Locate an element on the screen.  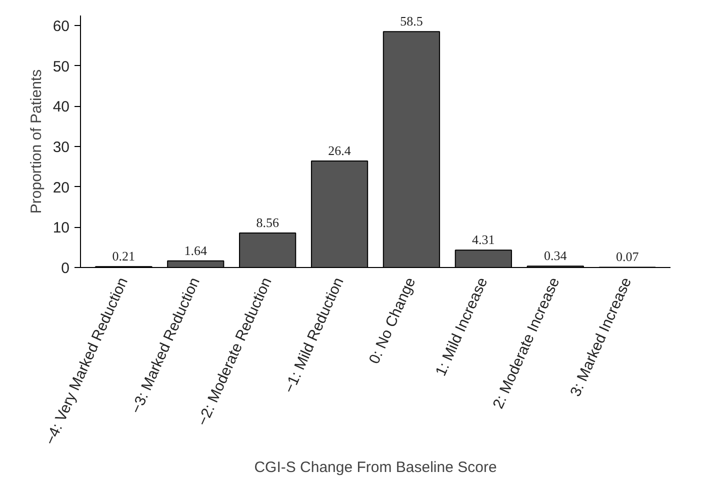
y-tick-label: 20 is located at coordinates (61, 187).